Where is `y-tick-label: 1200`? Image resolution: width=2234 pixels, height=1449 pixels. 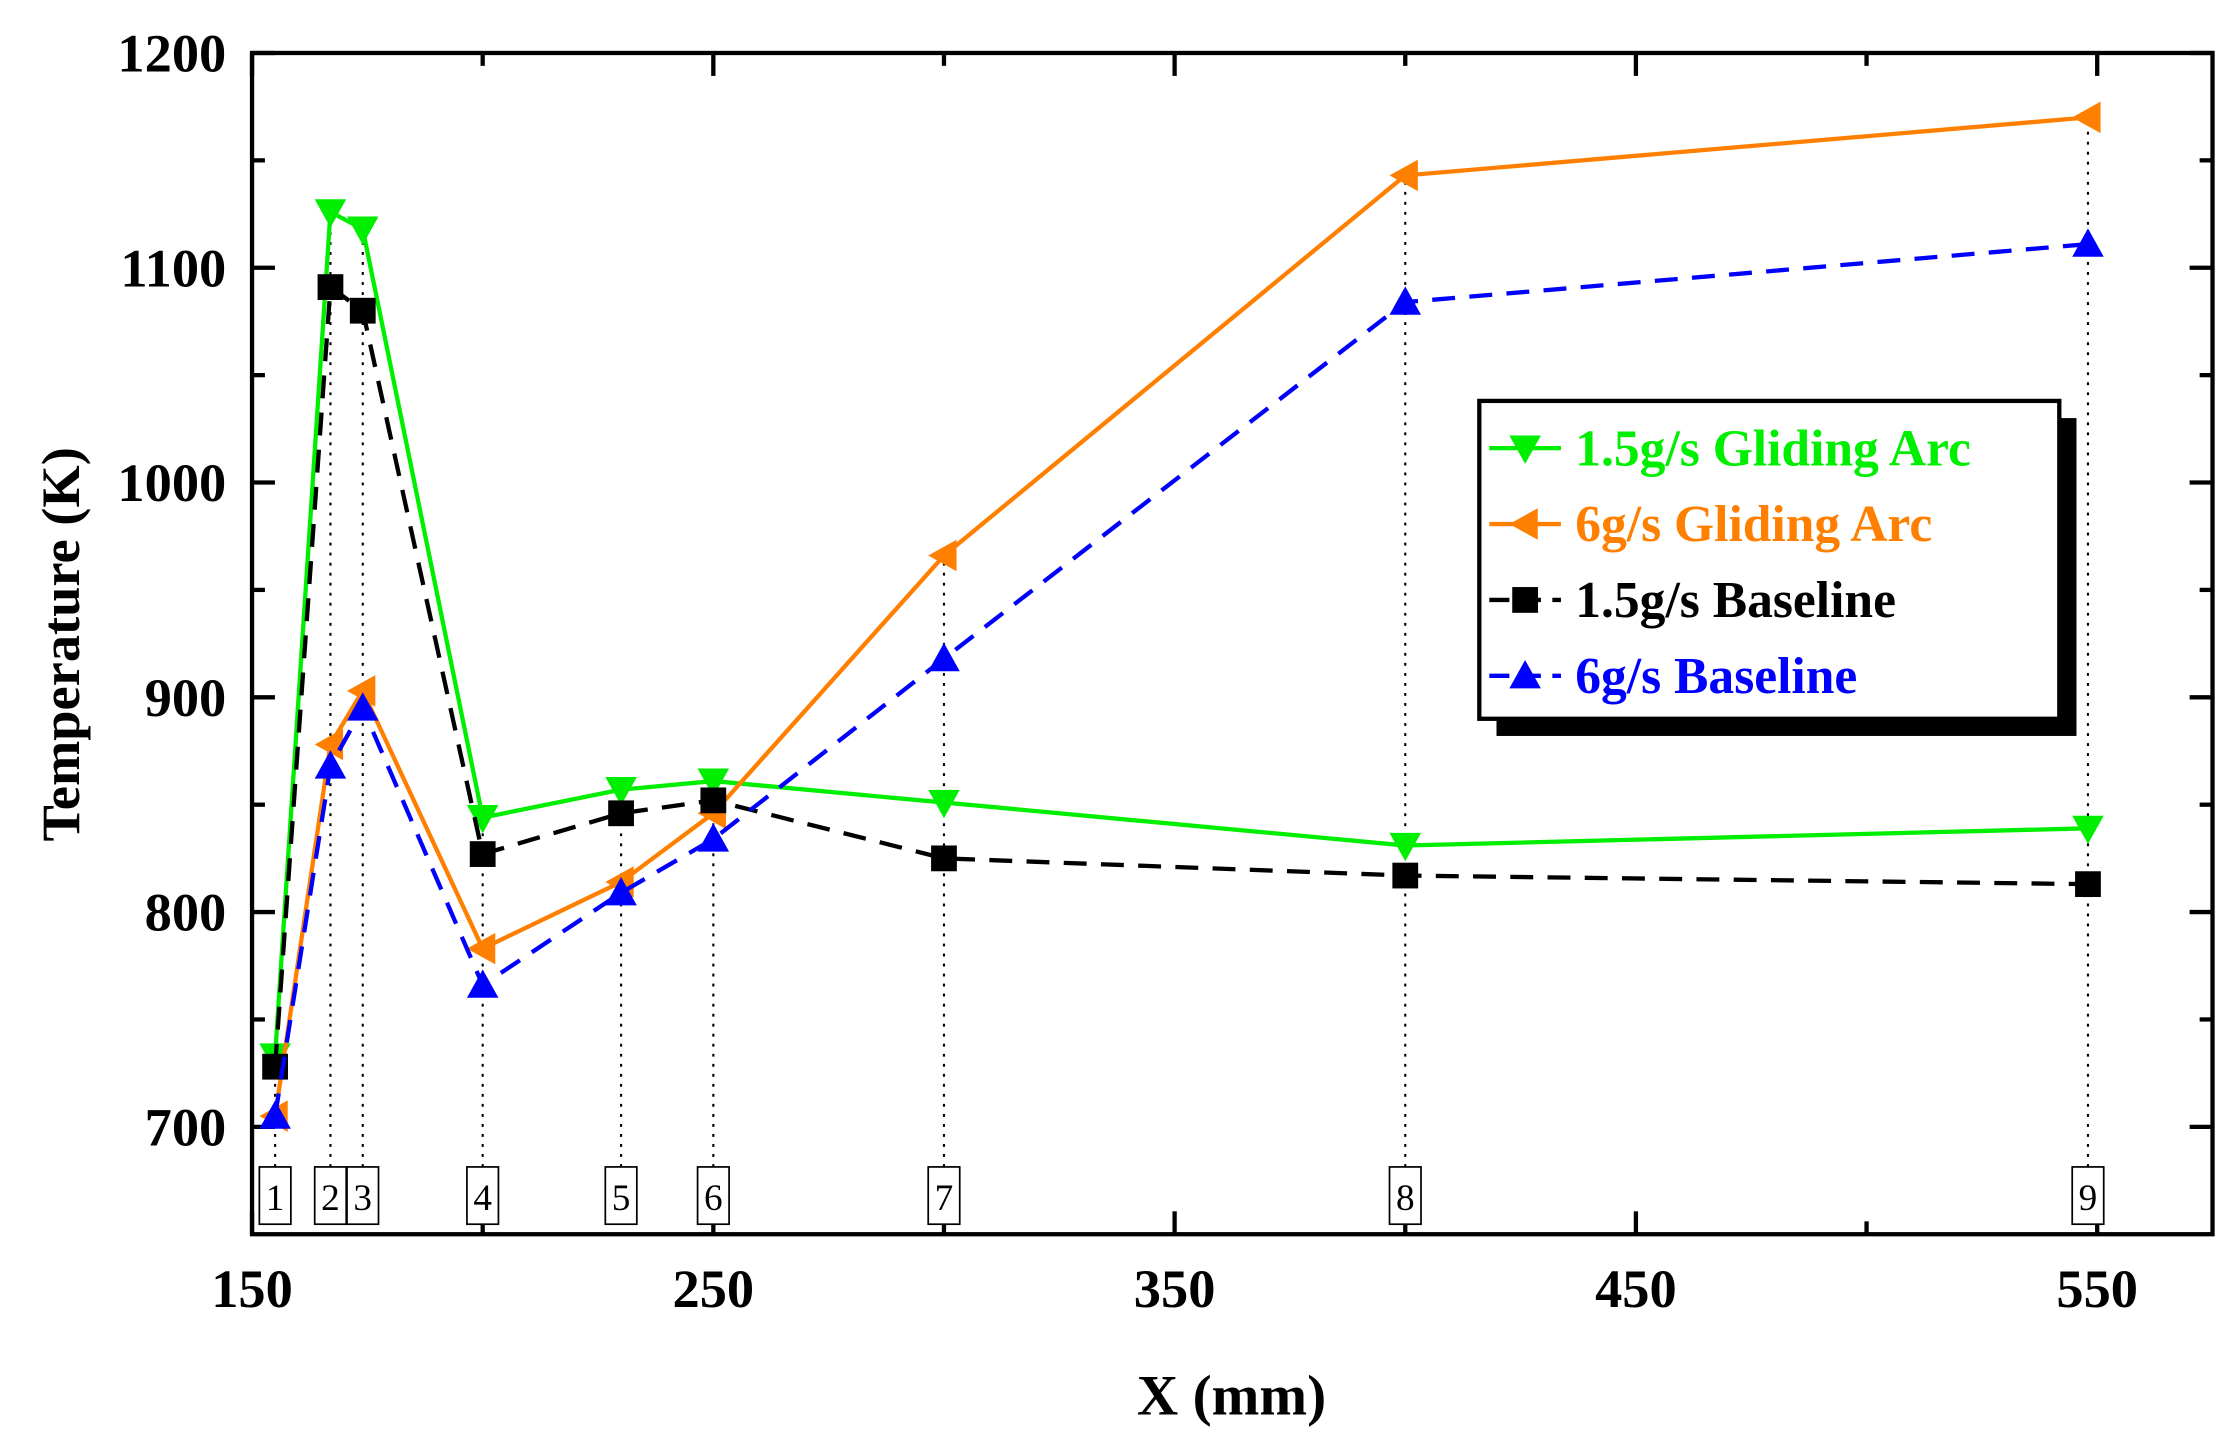 y-tick-label: 1200 is located at coordinates (171, 54).